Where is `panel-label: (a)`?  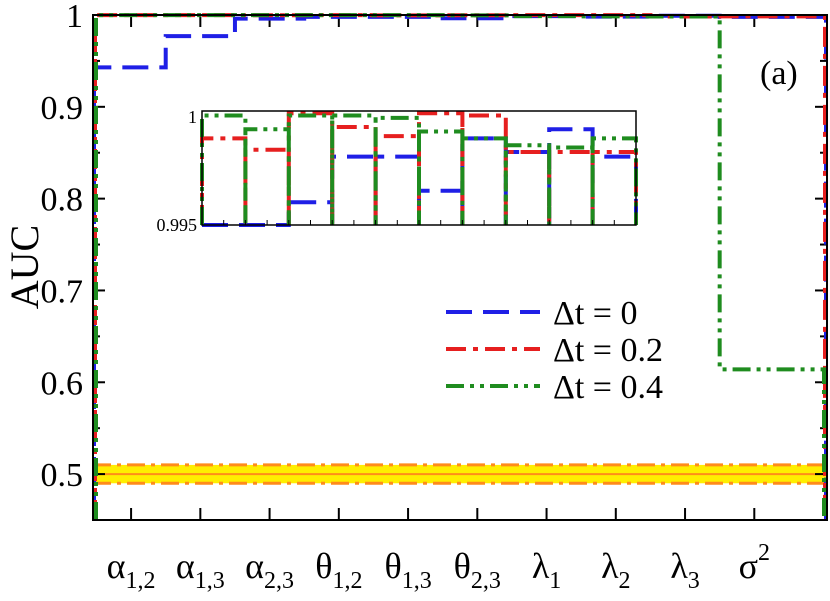 panel-label: (a) is located at coordinates (779, 73).